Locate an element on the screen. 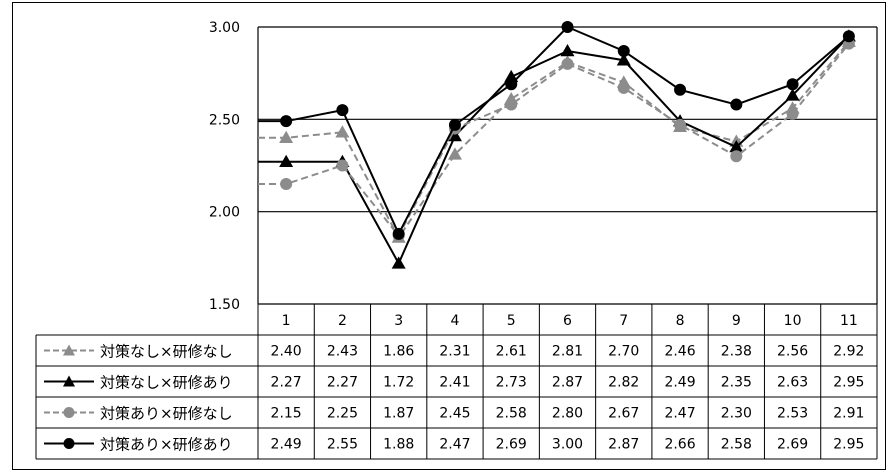 This screenshot has width=894, height=473. data-label: 2.91 is located at coordinates (848, 414).